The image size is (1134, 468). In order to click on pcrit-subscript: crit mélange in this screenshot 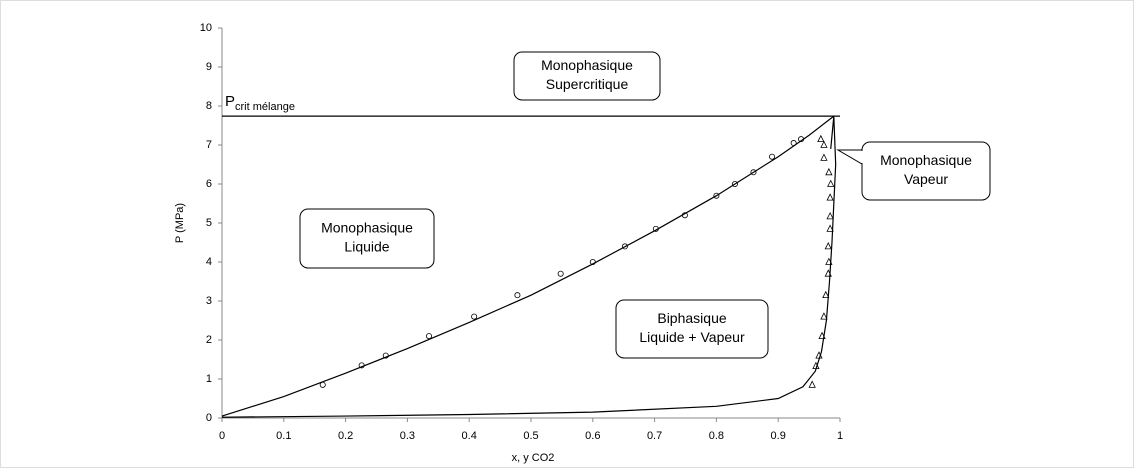, I will do `click(265, 107)`.